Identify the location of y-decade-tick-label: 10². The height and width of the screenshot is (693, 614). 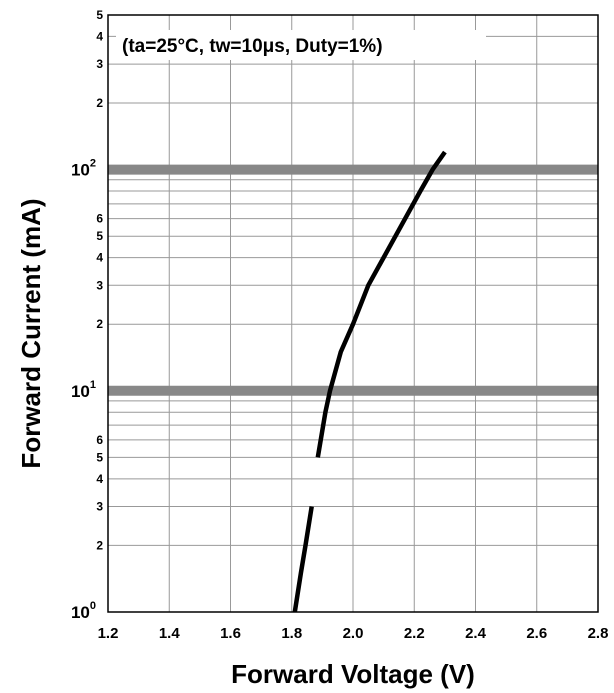
(83, 169).